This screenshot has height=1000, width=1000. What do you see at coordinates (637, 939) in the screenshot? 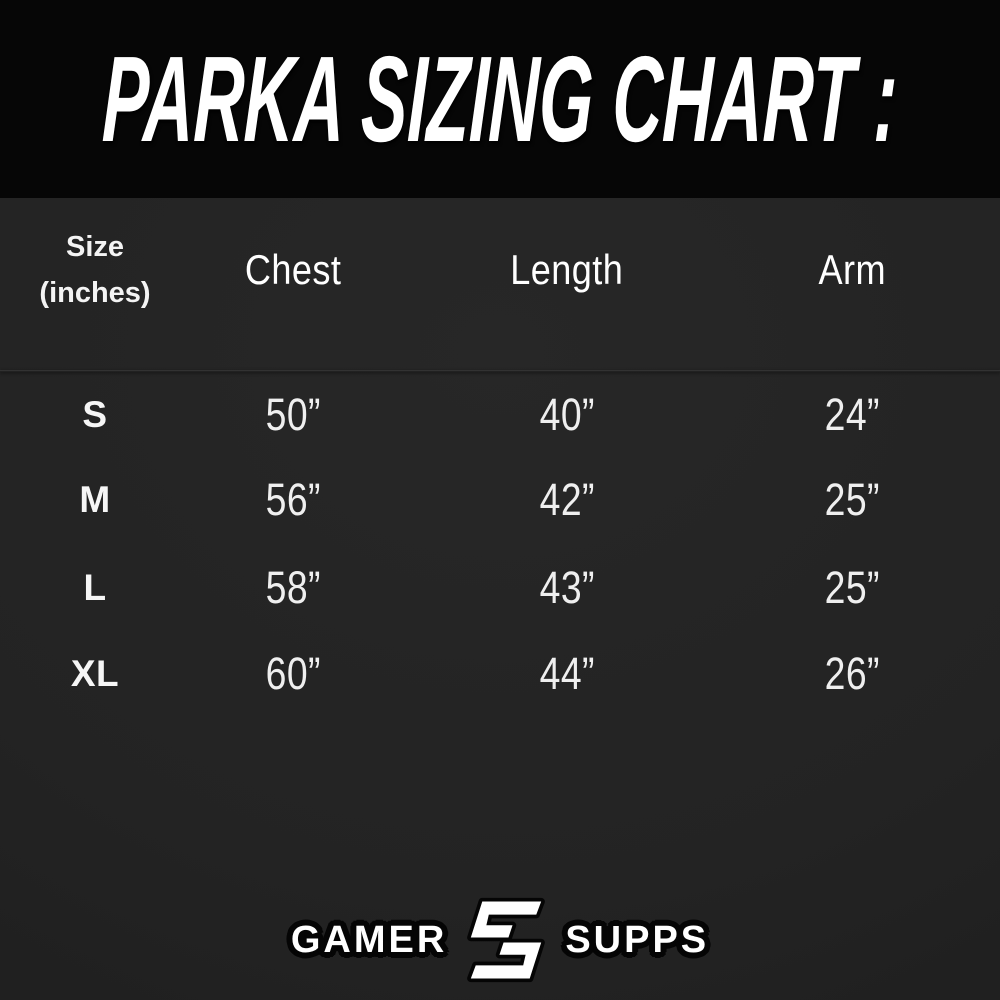
I see `logo-supps-text: SUPPS` at bounding box center [637, 939].